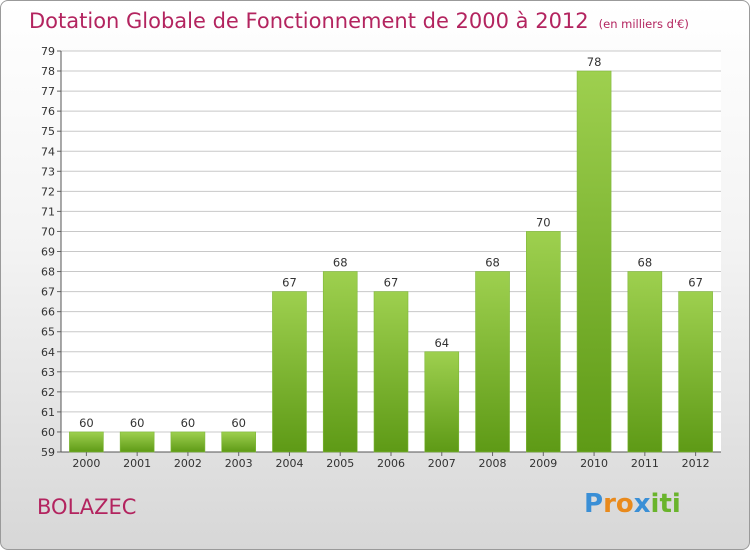 The width and height of the screenshot is (750, 550). Describe the element at coordinates (48, 392) in the screenshot. I see `y-tick-label: 62` at that location.